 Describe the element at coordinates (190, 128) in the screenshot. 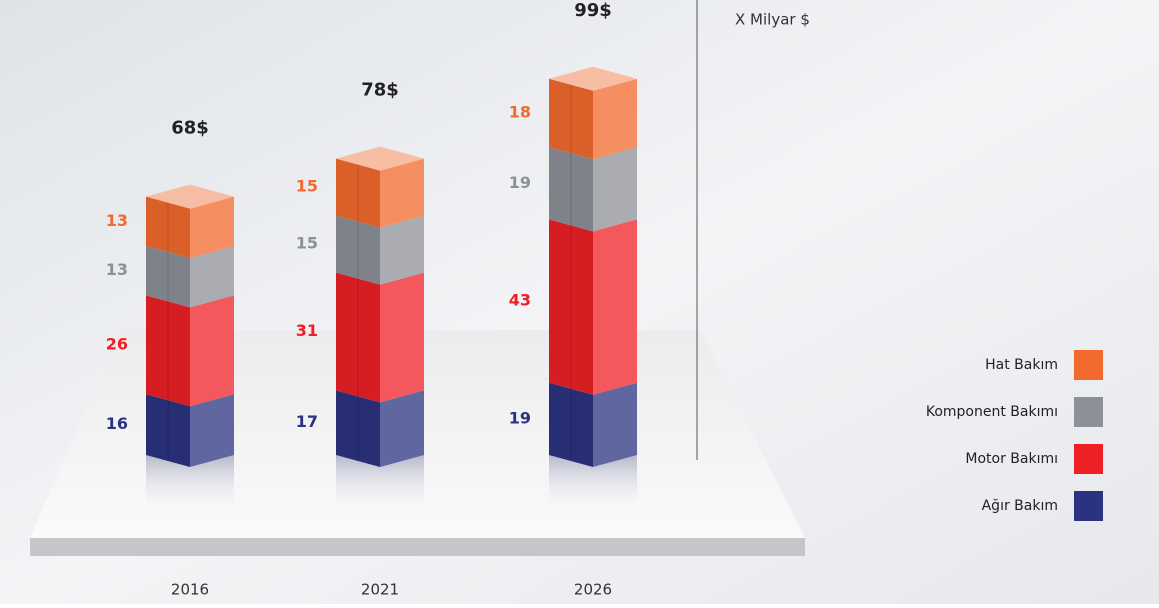

I see `total-label: 68$` at that location.